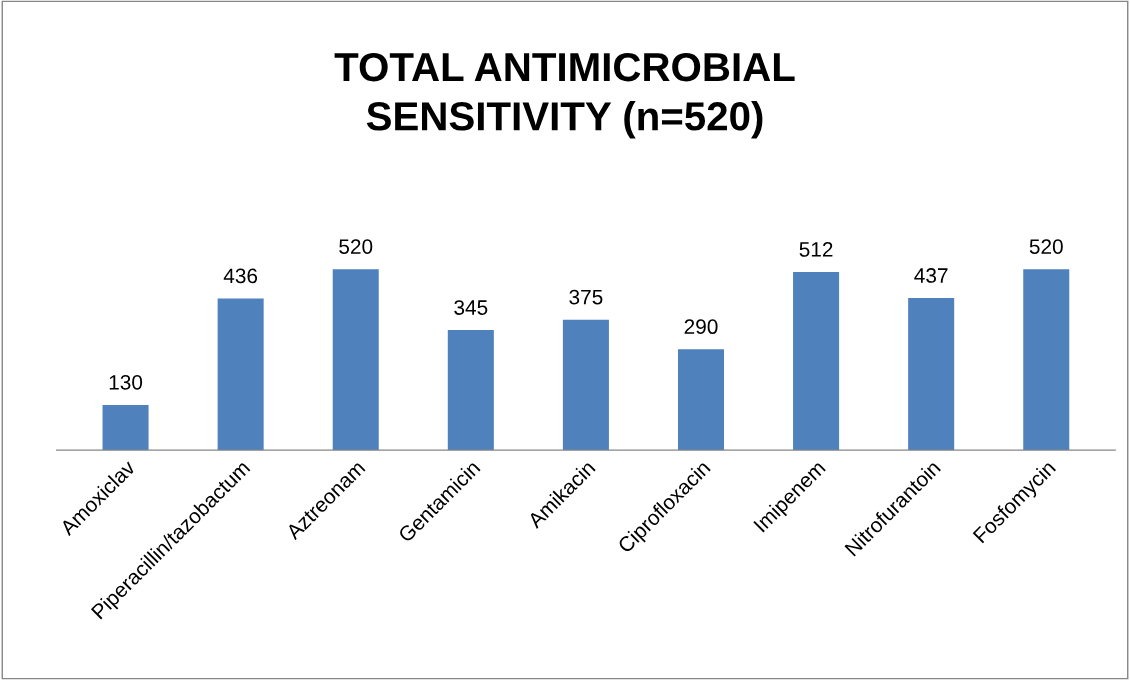 This screenshot has width=1130, height=680. I want to click on data-label: 290, so click(701, 327).